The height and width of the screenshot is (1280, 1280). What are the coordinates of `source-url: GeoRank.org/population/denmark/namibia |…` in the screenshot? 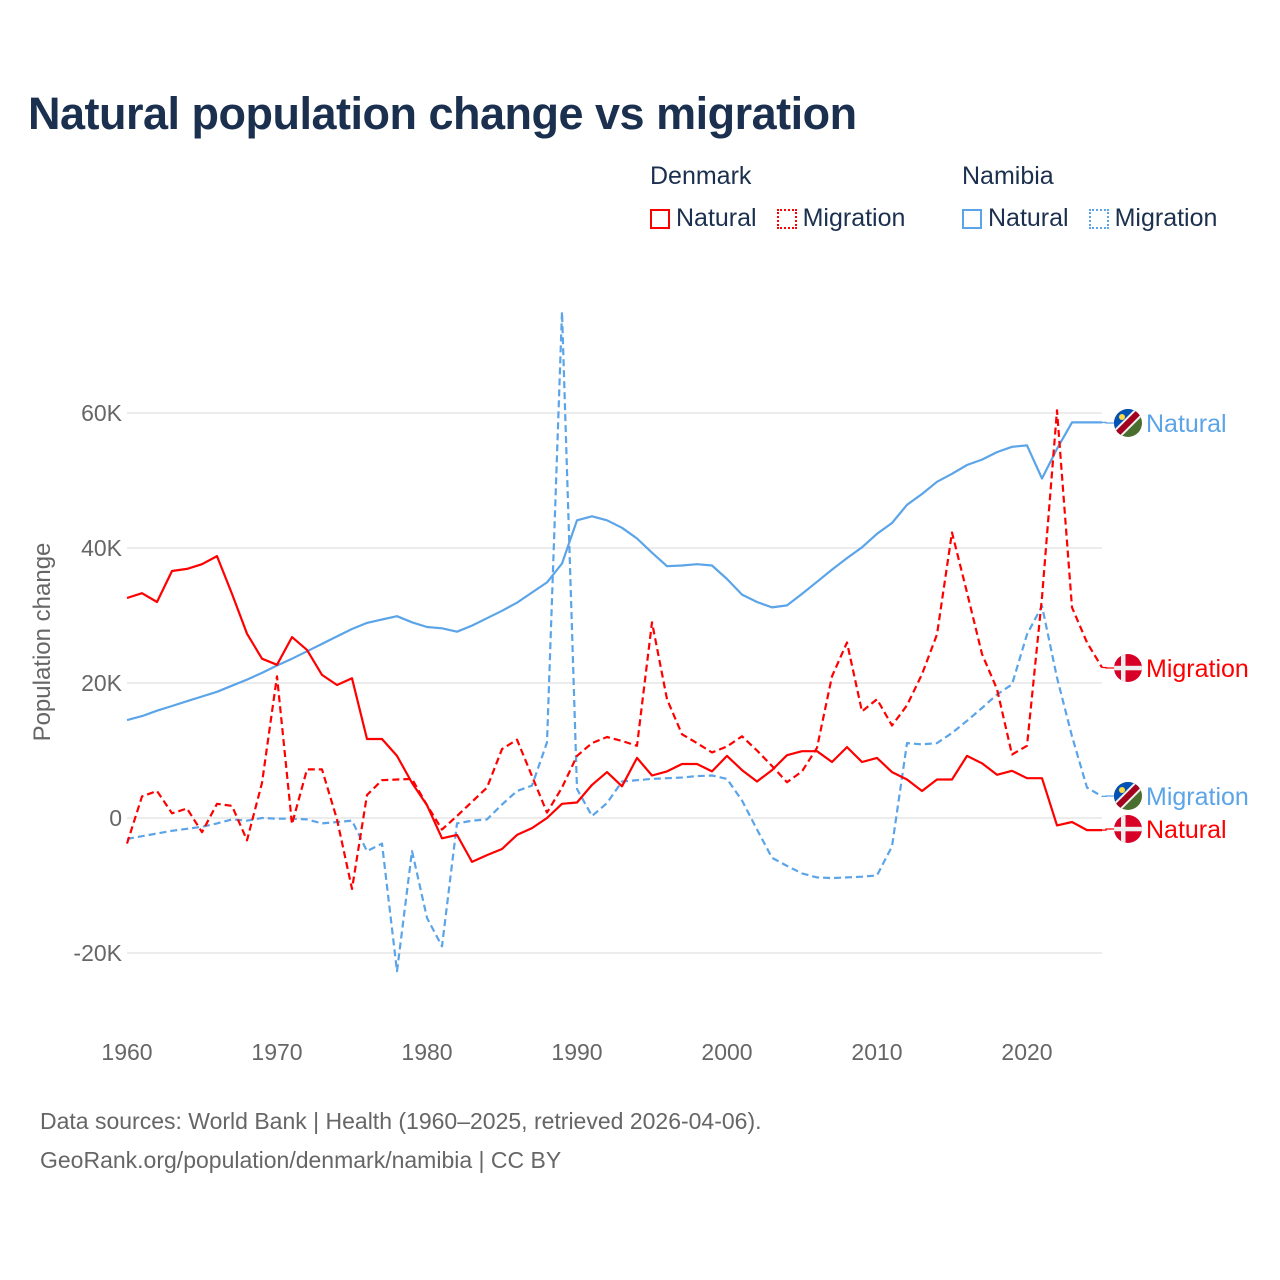 It's located at (301, 1160).